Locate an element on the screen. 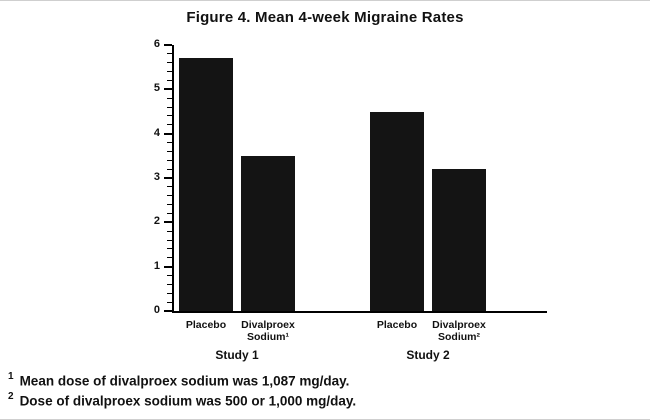 The image size is (650, 420). y-tick-label: 6 is located at coordinates (156, 44).